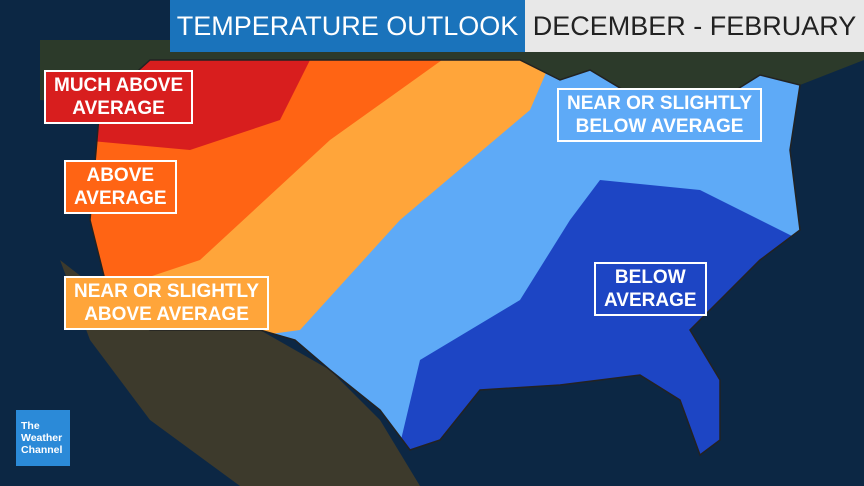 This screenshot has height=486, width=864. What do you see at coordinates (120, 175) in the screenshot?
I see `label-line: ABOVE` at bounding box center [120, 175].